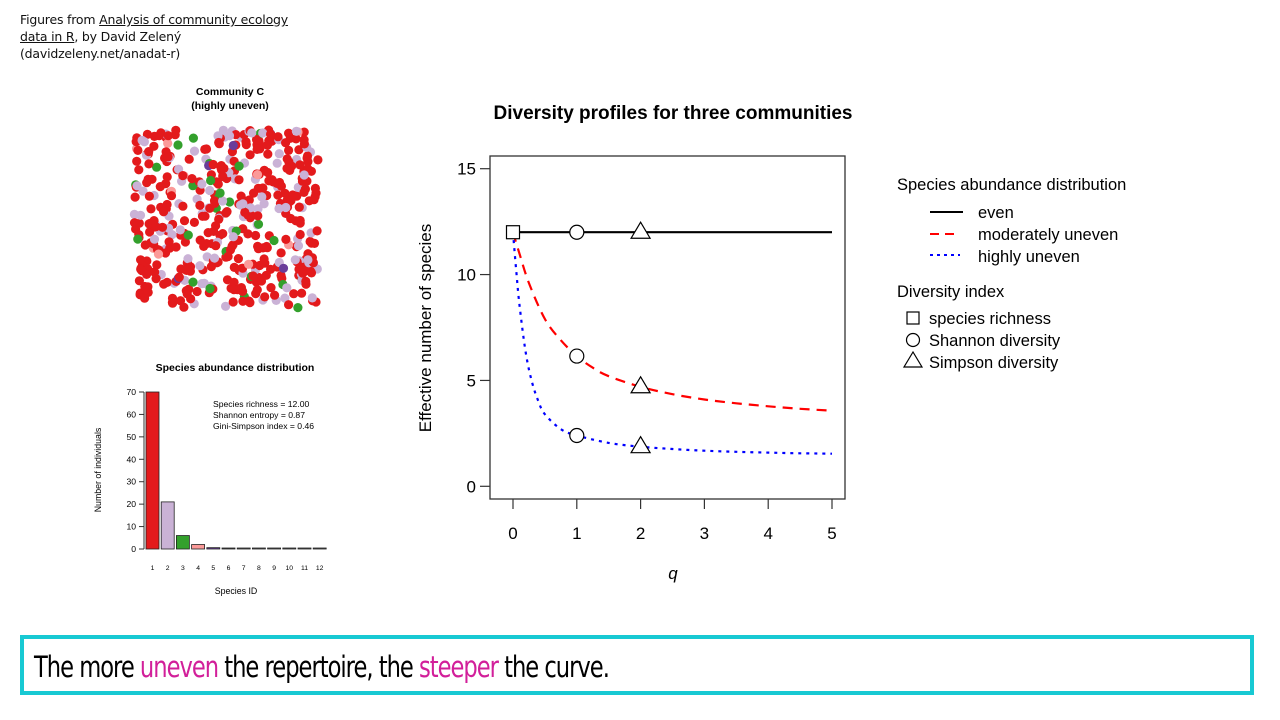 This screenshot has height=720, width=1280. What do you see at coordinates (133, 549) in the screenshot?
I see `sad-y-tick-label: 0` at bounding box center [133, 549].